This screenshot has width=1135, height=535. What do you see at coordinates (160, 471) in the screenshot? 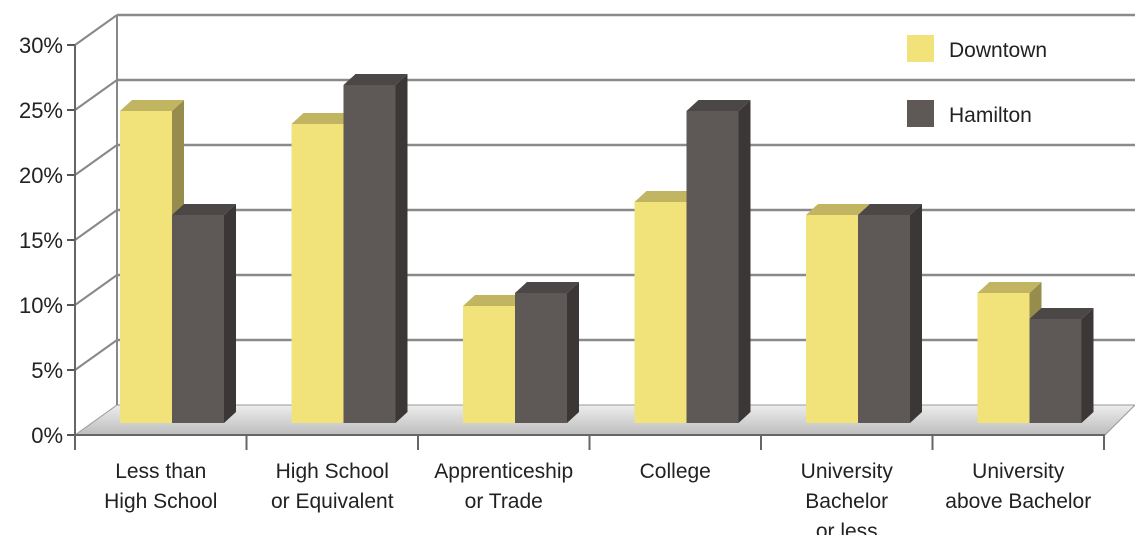
I see `category-label-line: Less than` at bounding box center [160, 471].